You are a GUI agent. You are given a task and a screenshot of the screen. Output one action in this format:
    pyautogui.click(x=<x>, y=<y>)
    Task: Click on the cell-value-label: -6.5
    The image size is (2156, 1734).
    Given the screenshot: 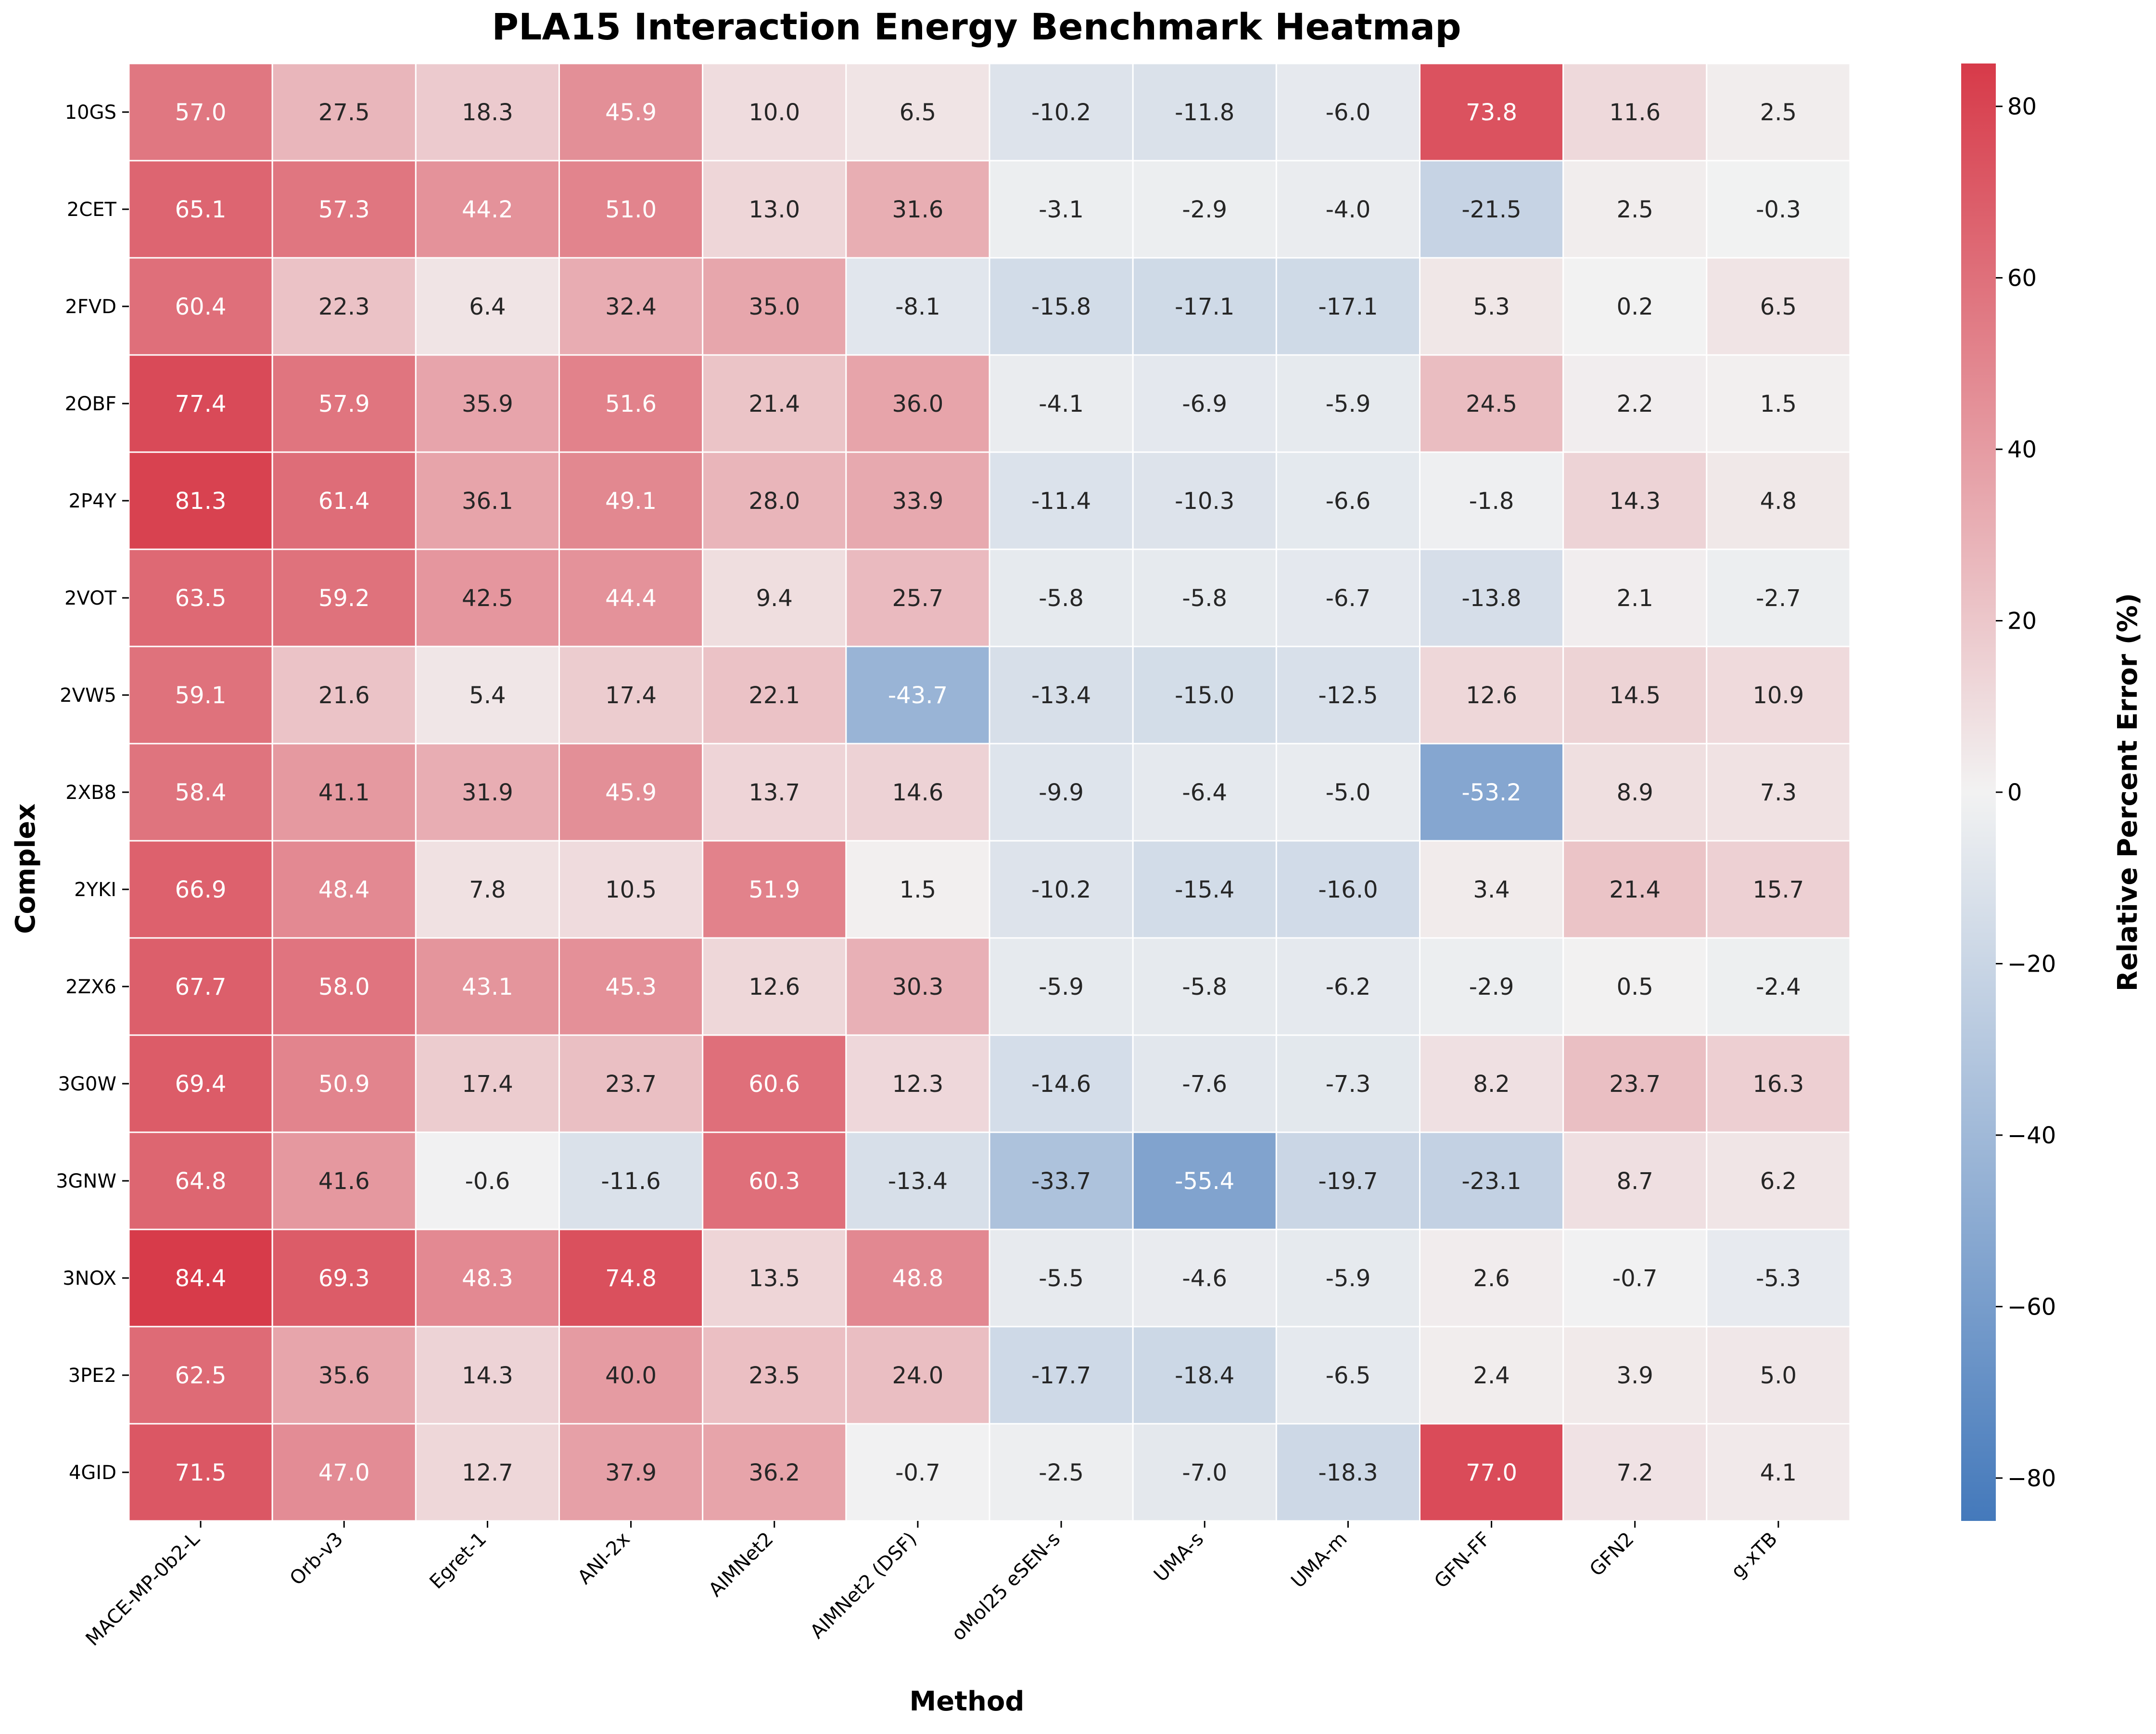 What is the action you would take?
    pyautogui.click(x=1348, y=1376)
    